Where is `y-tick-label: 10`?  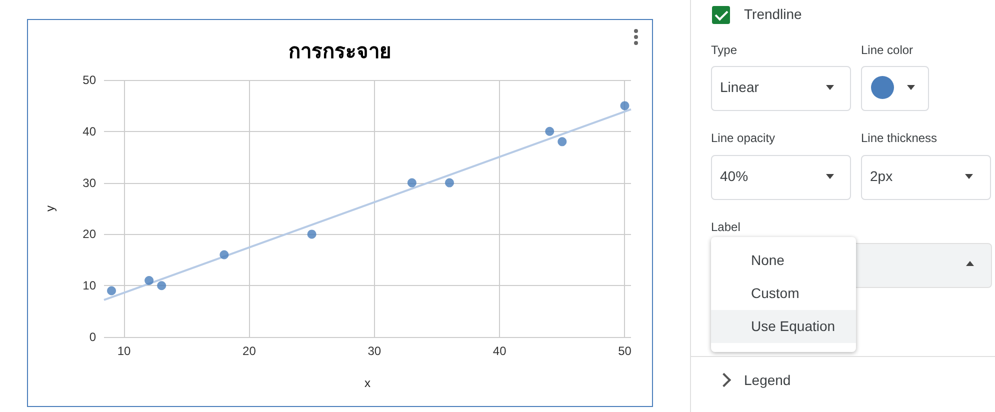 y-tick-label: 10 is located at coordinates (89, 285).